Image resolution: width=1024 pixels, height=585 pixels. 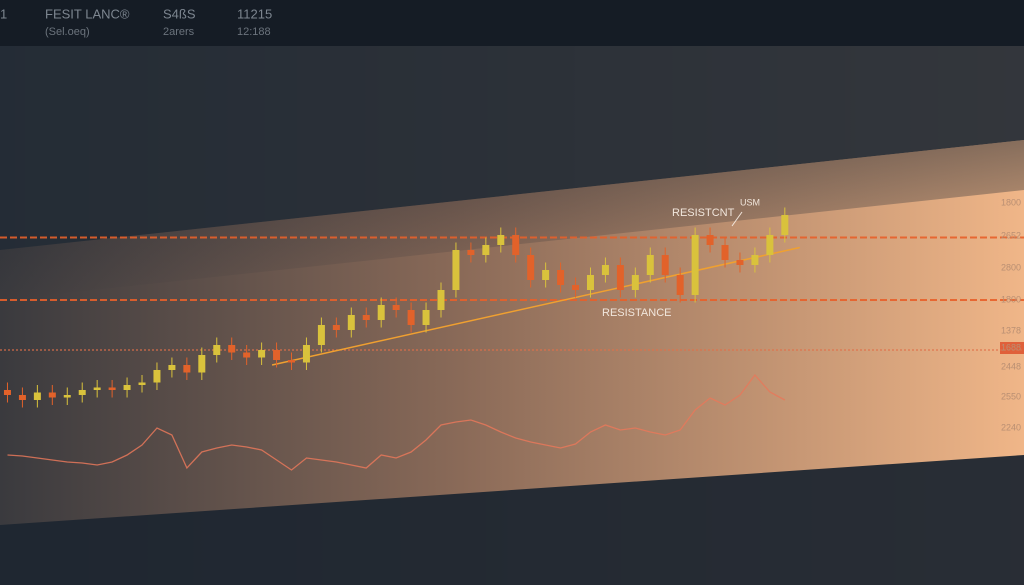 What do you see at coordinates (179, 13) in the screenshot?
I see `header-field: S4ßS` at bounding box center [179, 13].